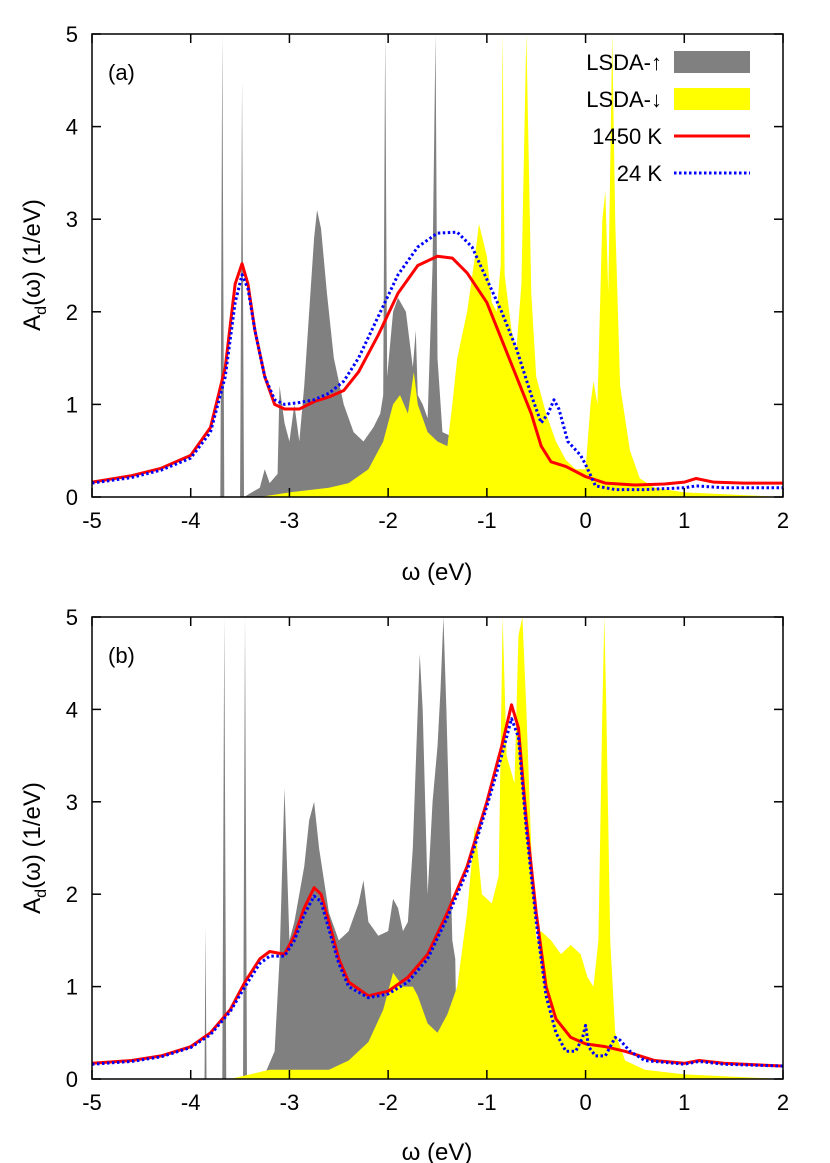 The height and width of the screenshot is (1163, 830). Describe the element at coordinates (668, 99) in the screenshot. I see `legend-item: LSDA-↓` at that location.